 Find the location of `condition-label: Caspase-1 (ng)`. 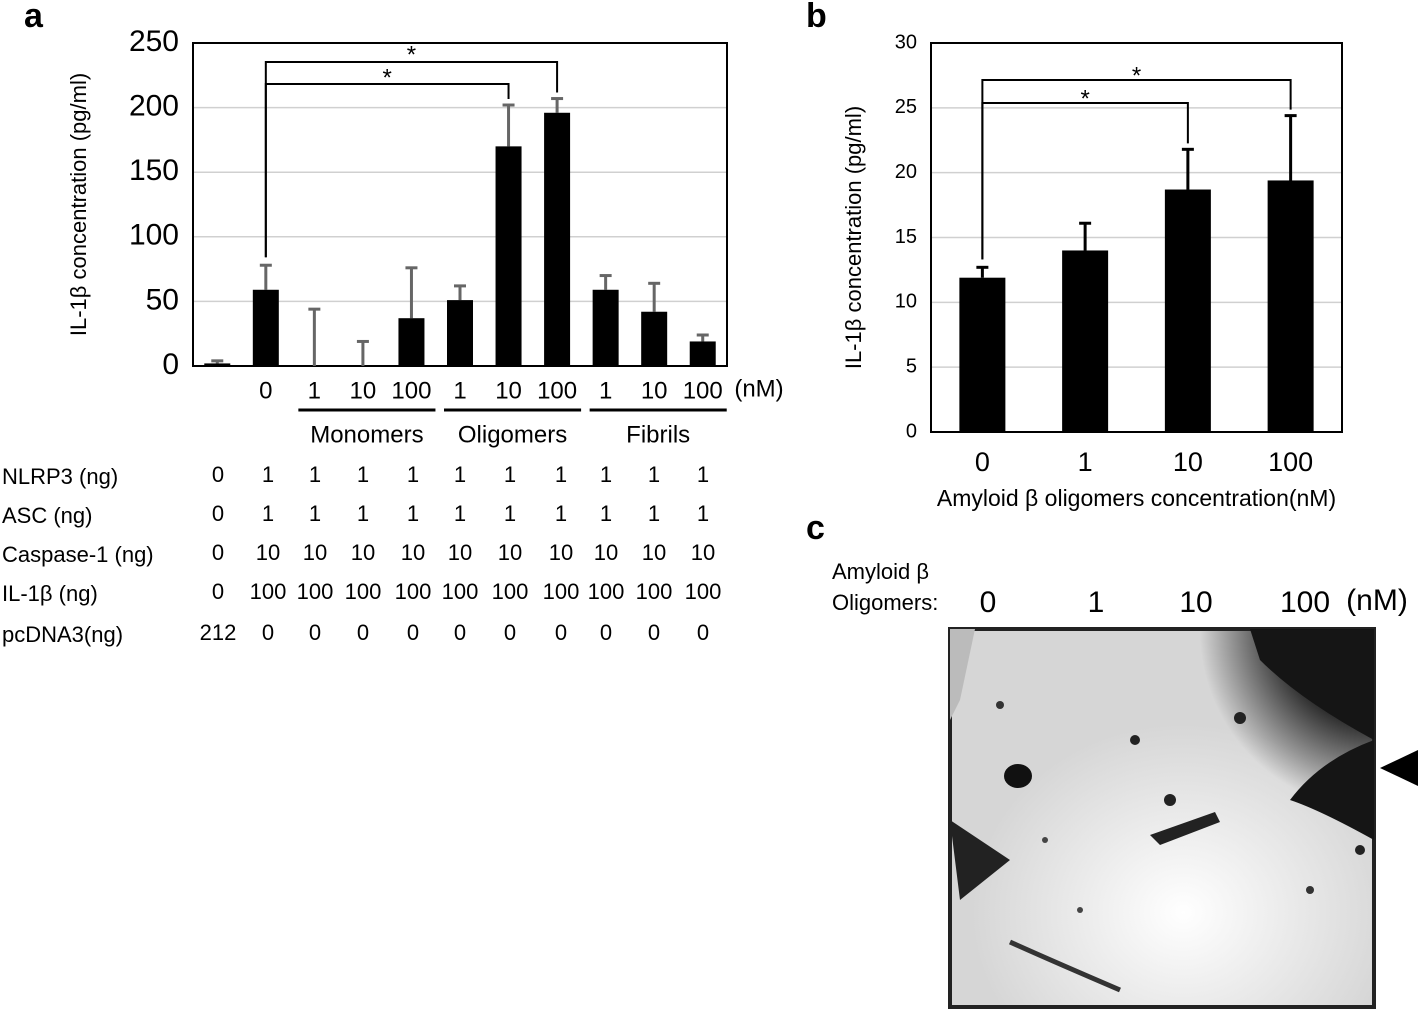

condition-label: Caspase-1 (ng) is located at coordinates (78, 554).